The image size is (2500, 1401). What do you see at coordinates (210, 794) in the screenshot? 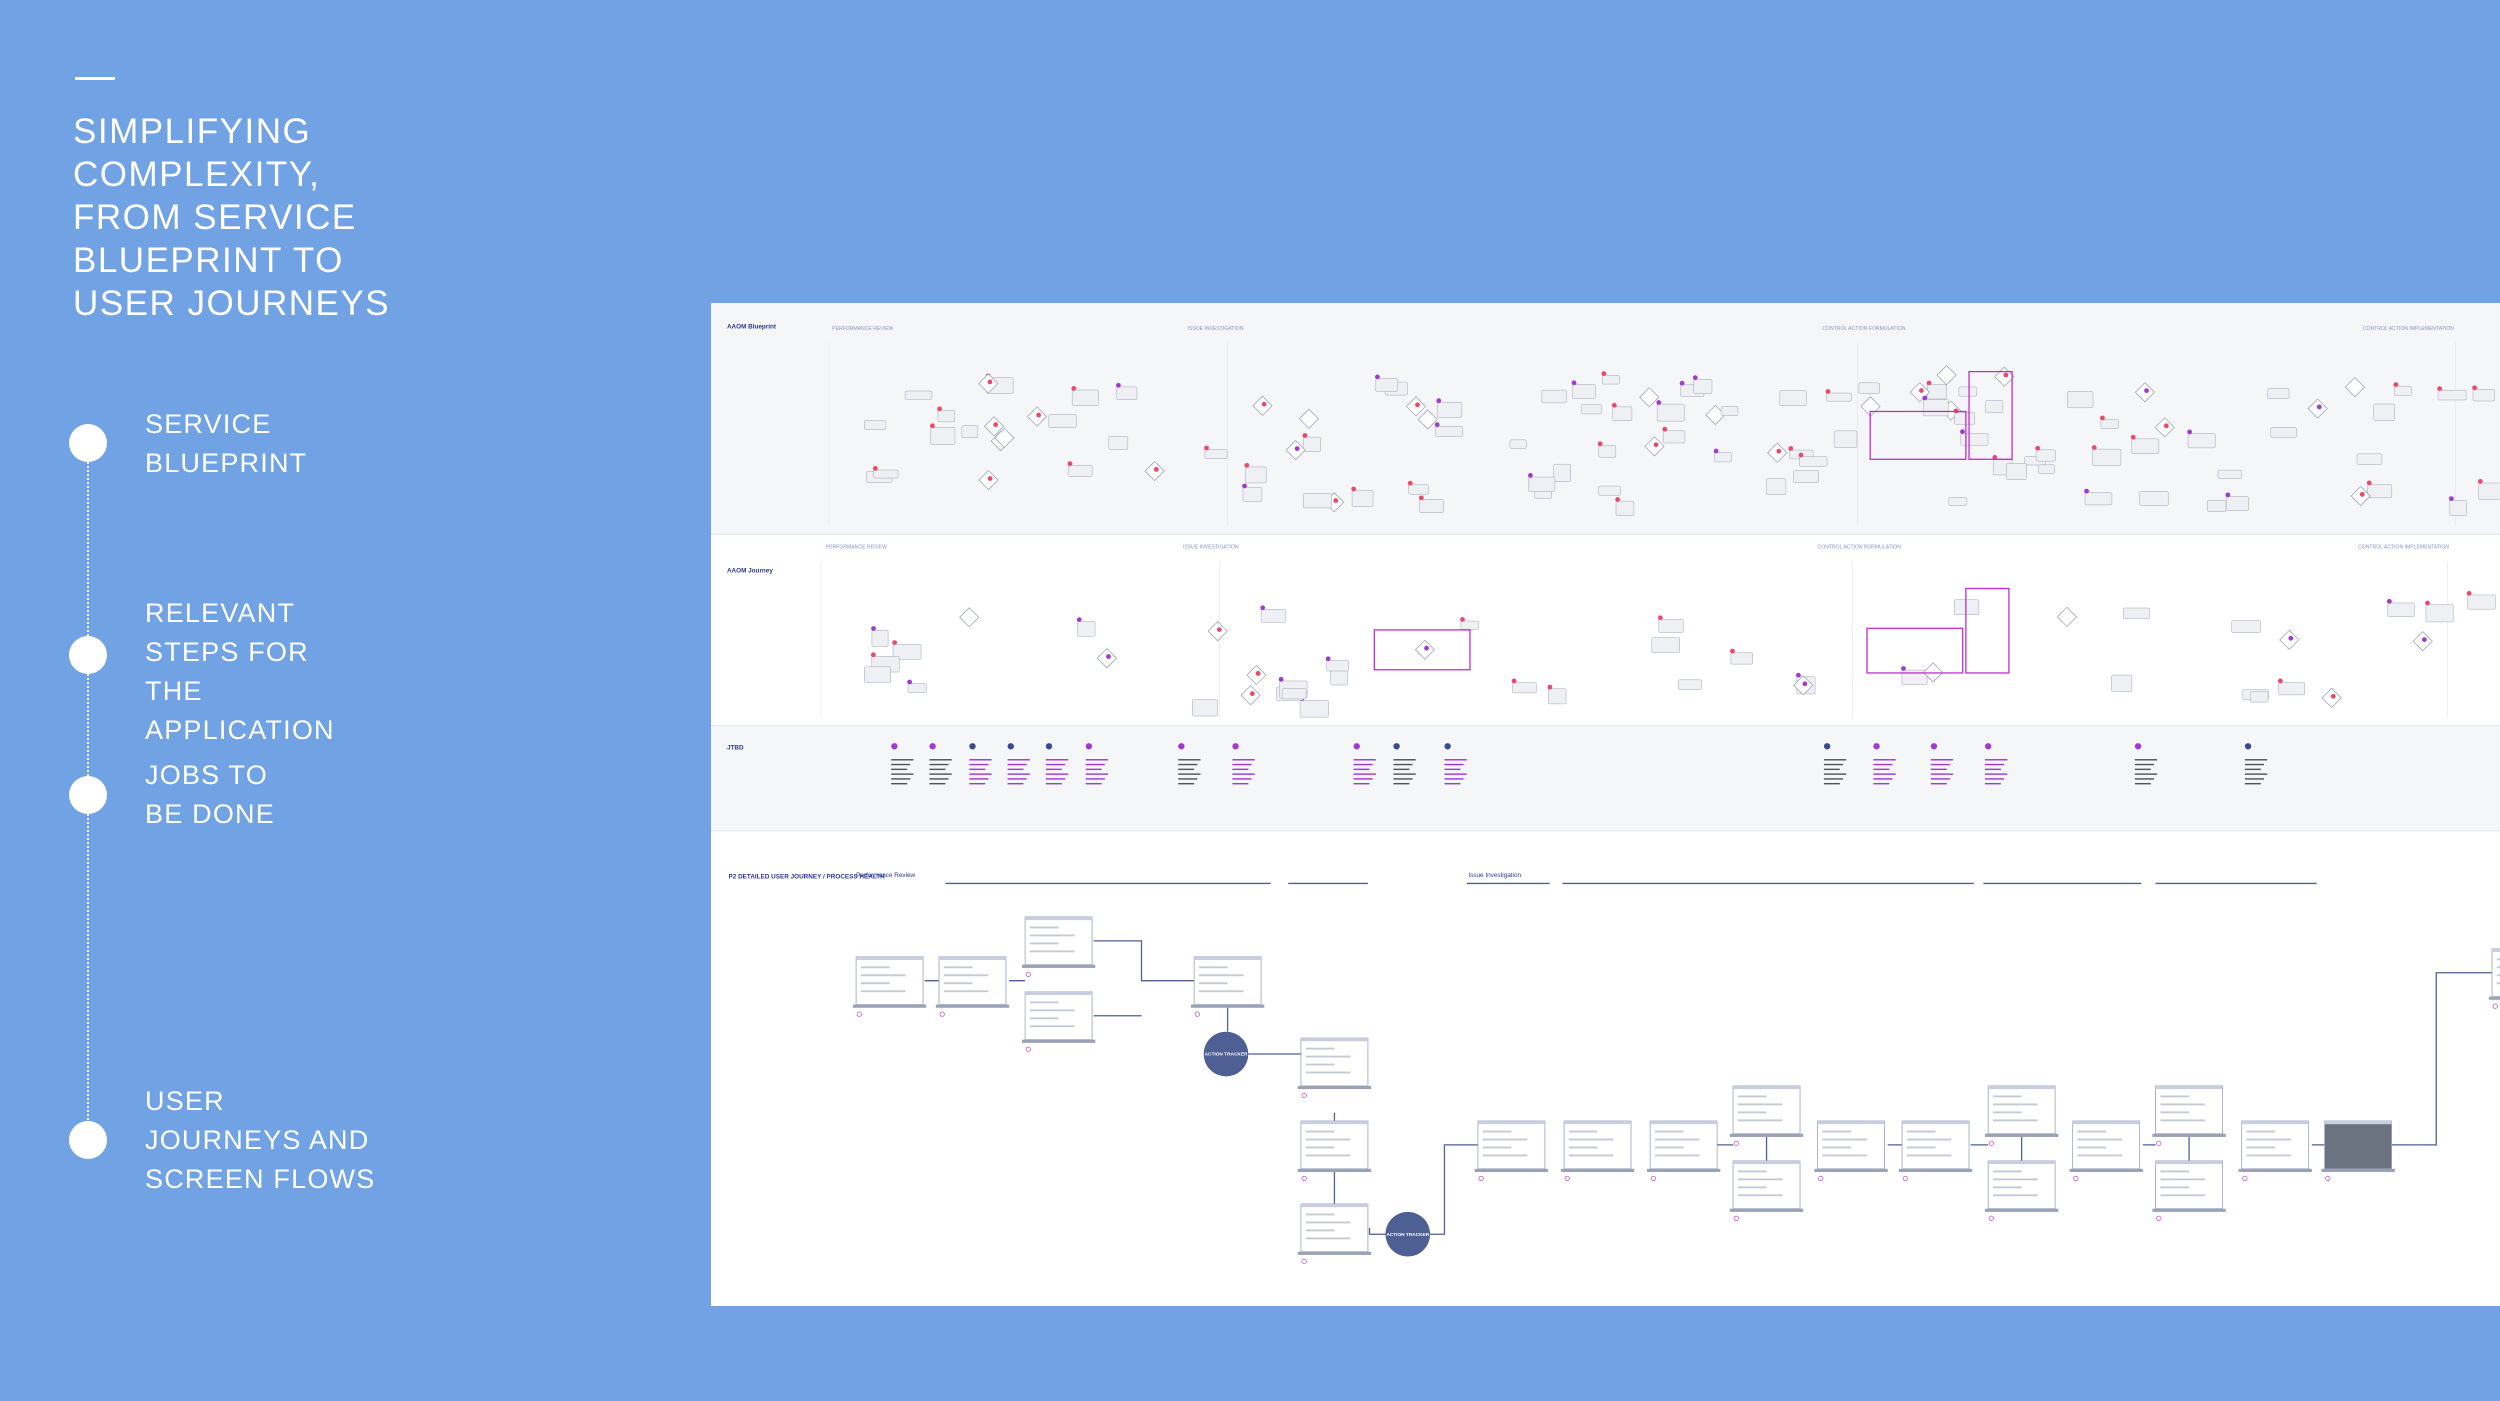
I see `step-label: JOBS TO BE DONE` at bounding box center [210, 794].